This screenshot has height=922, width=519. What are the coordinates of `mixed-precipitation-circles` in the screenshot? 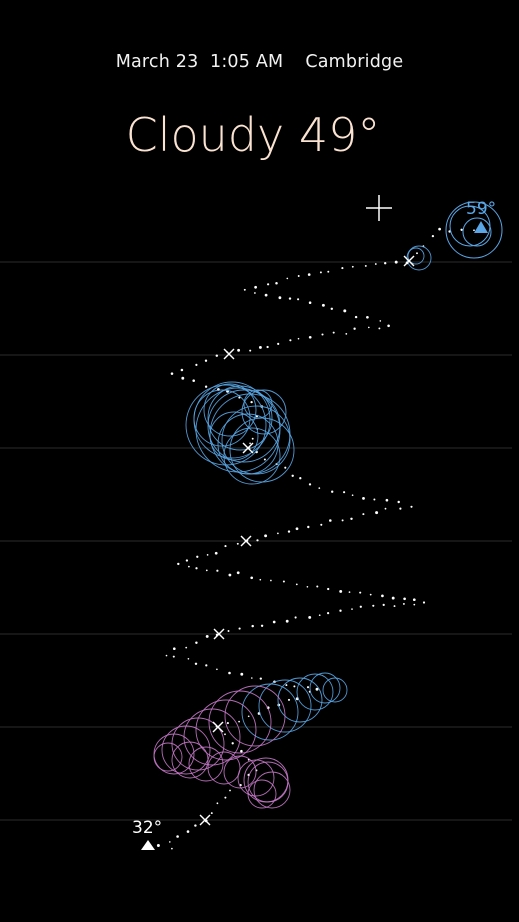 It's located at (250, 740).